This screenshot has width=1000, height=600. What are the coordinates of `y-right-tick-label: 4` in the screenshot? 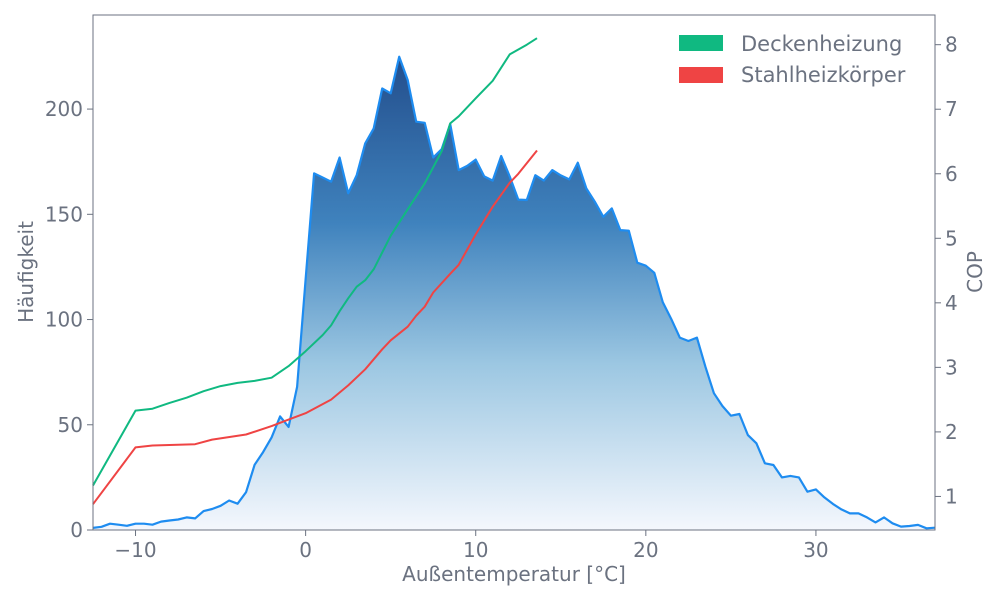 It's located at (951, 303).